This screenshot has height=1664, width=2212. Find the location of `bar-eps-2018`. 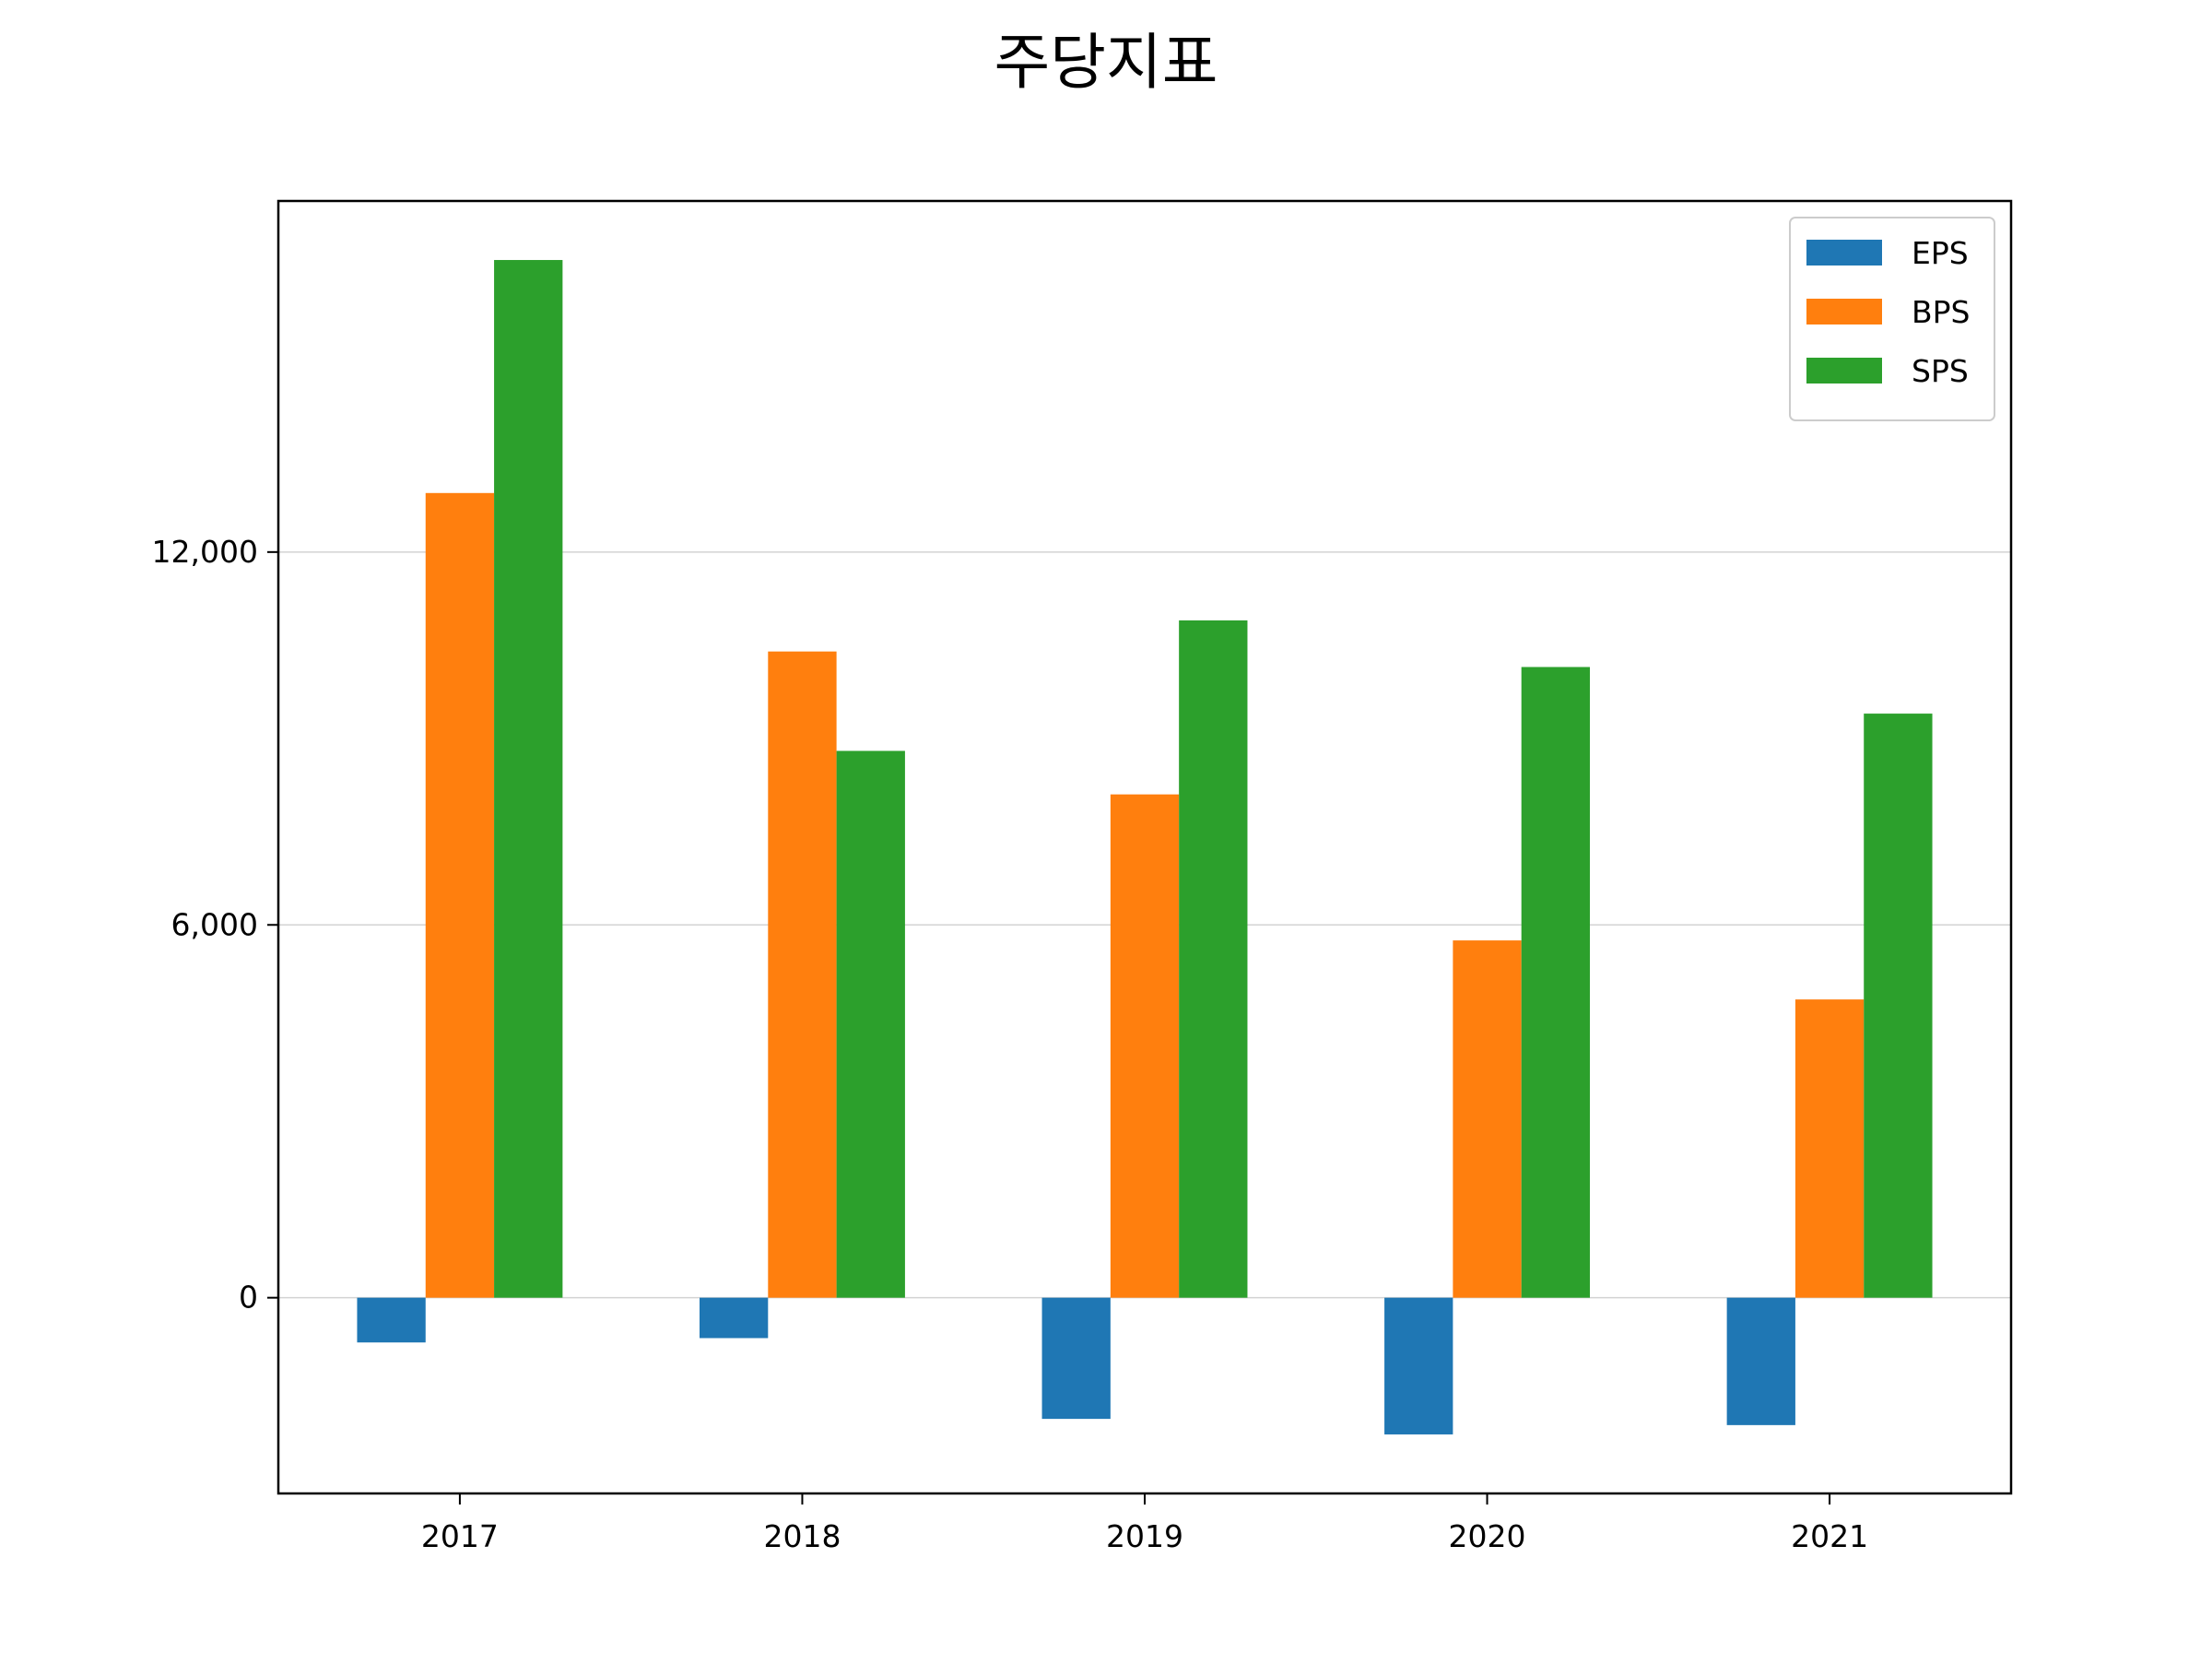

bar-eps-2018 is located at coordinates (734, 1318).